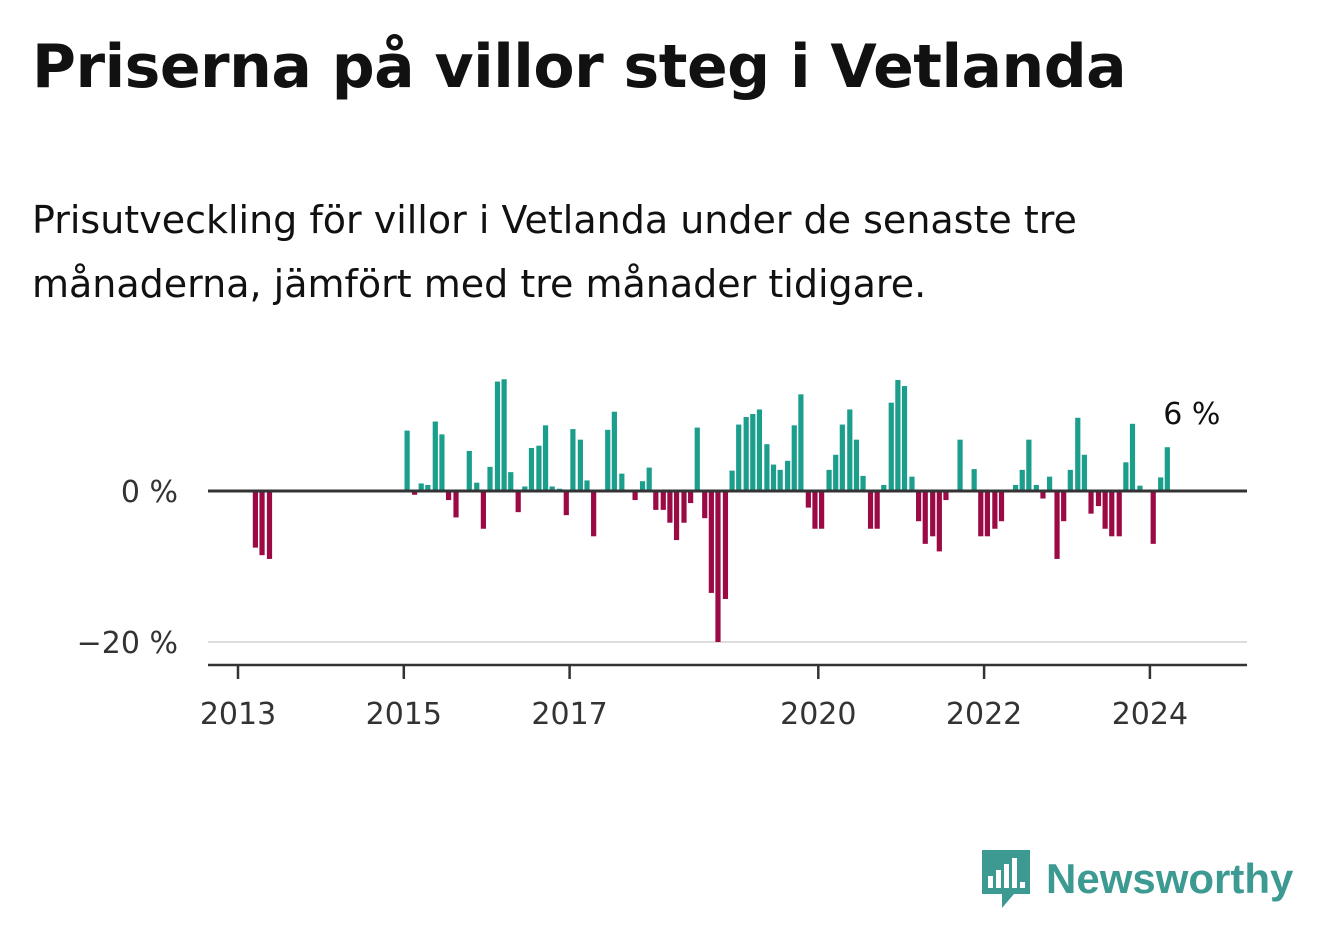 Image resolution: width=1322 pixels, height=939 pixels. What do you see at coordinates (1006, 879) in the screenshot?
I see `newsworthy-logo-icon` at bounding box center [1006, 879].